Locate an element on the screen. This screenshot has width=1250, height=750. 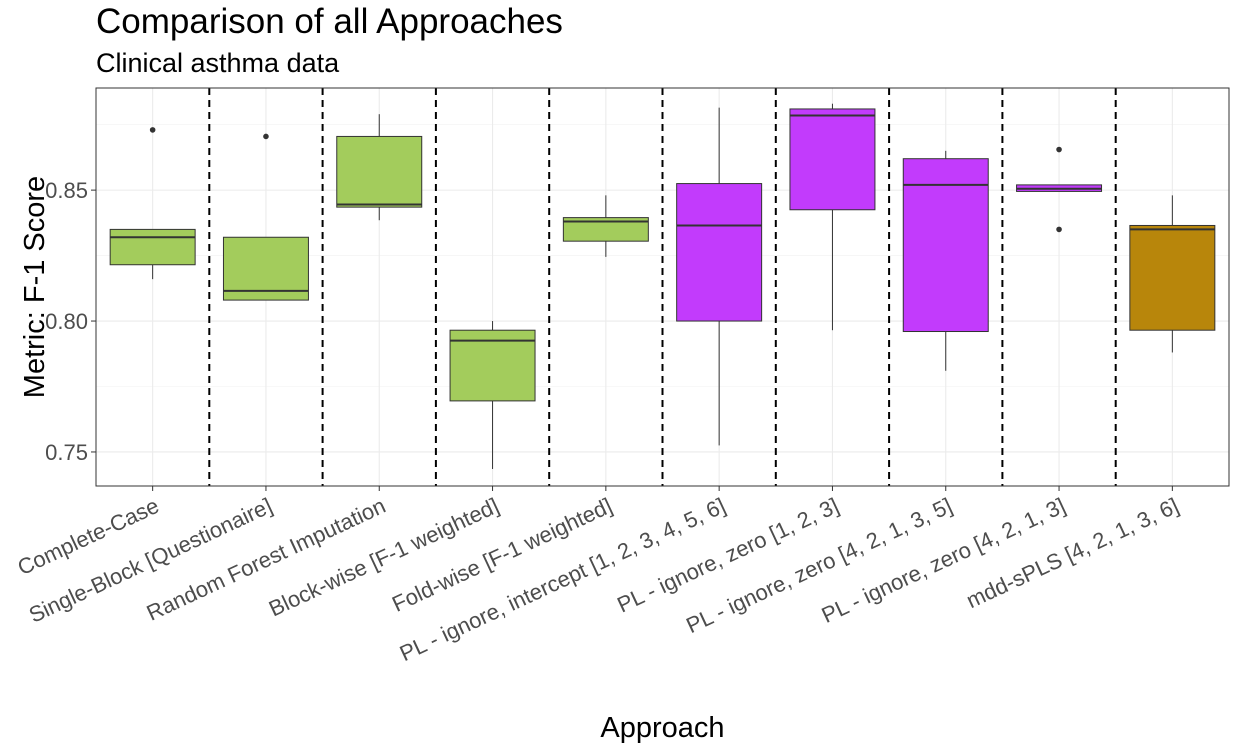
chart-title: Comparison of all Approaches is located at coordinates (329, 21).